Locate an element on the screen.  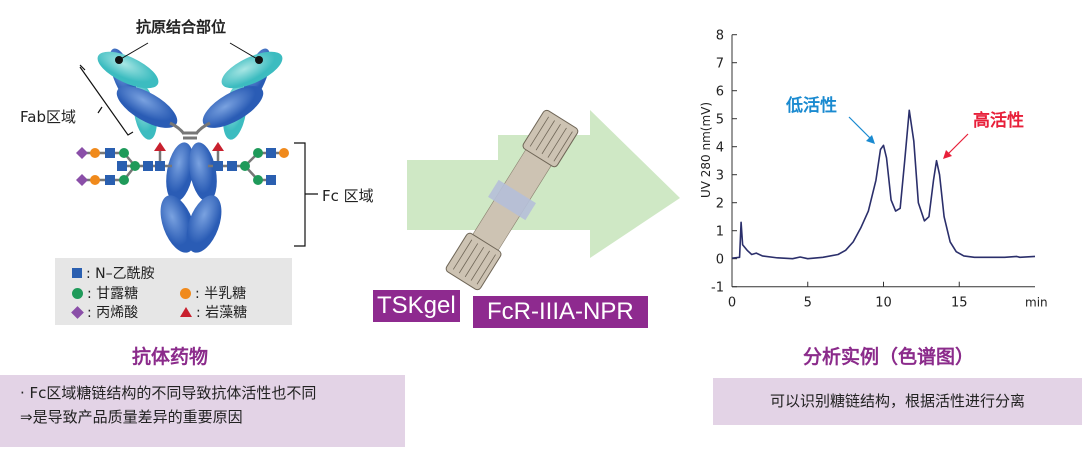
antibody-fab-right is located at coordinates (242, 94).